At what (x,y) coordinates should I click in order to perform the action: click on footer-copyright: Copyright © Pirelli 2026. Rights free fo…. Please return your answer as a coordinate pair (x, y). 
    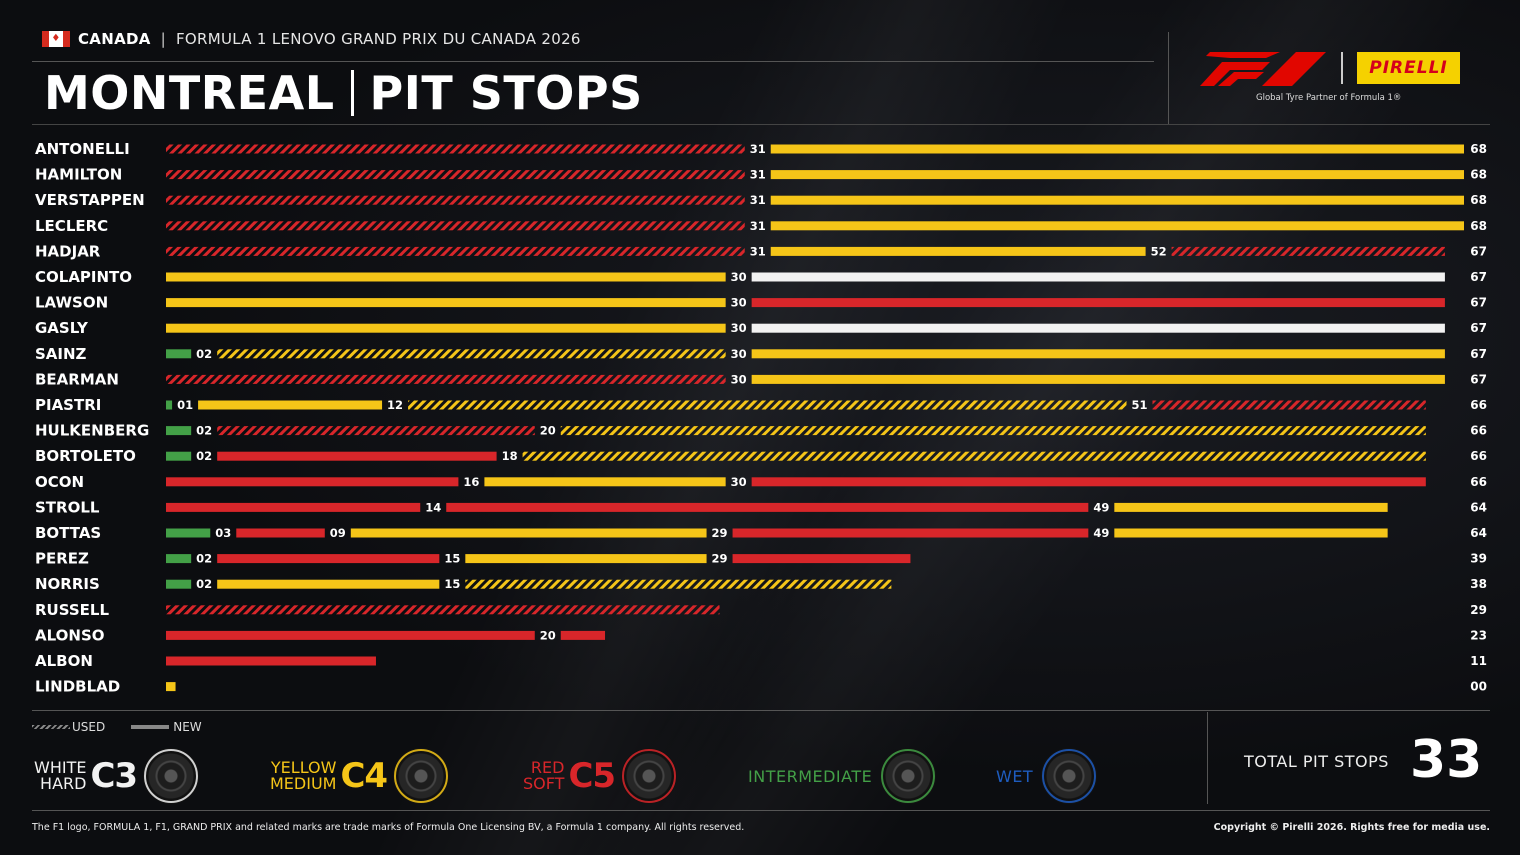
    Looking at the image, I should click on (1351, 827).